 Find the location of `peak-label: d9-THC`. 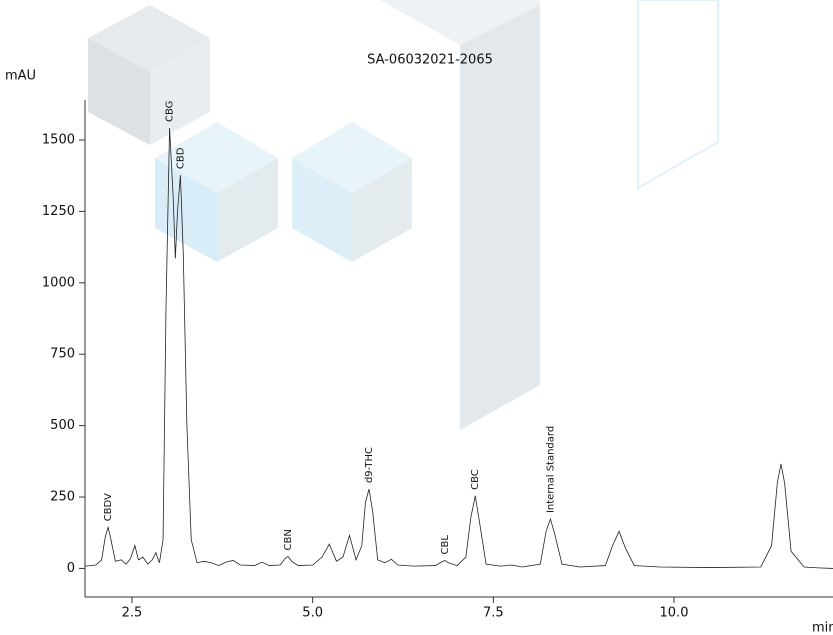

peak-label: d9-THC is located at coordinates (369, 465).